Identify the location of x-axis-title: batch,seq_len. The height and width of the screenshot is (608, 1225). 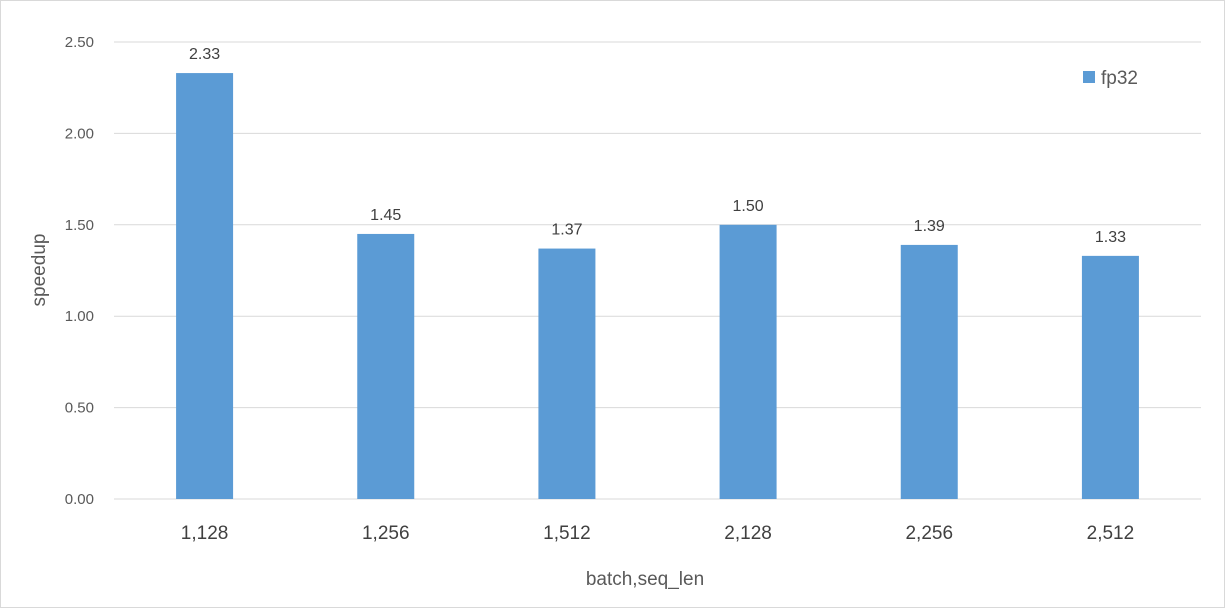
(645, 579).